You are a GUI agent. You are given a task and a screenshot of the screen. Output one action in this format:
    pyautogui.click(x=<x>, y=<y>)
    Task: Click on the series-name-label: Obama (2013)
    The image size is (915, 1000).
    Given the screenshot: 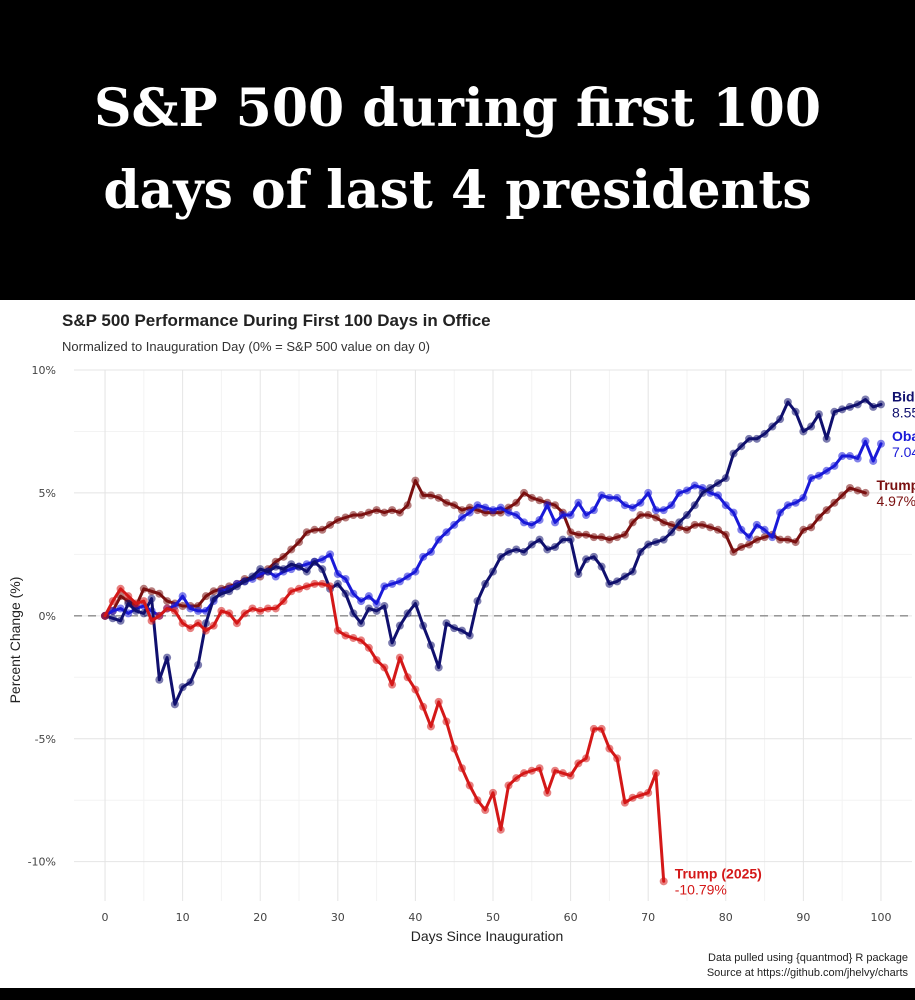 What is the action you would take?
    pyautogui.click(x=903, y=436)
    